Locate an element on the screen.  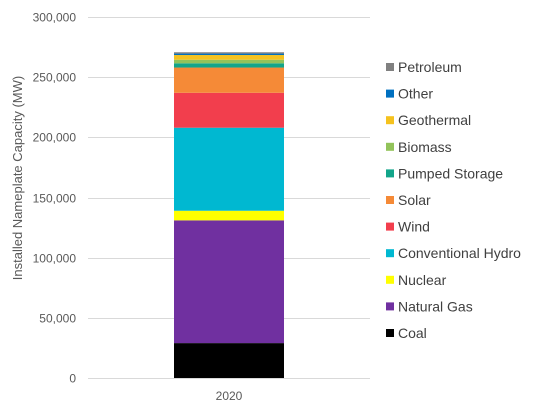
bar-segment-natural-gas is located at coordinates (229, 282).